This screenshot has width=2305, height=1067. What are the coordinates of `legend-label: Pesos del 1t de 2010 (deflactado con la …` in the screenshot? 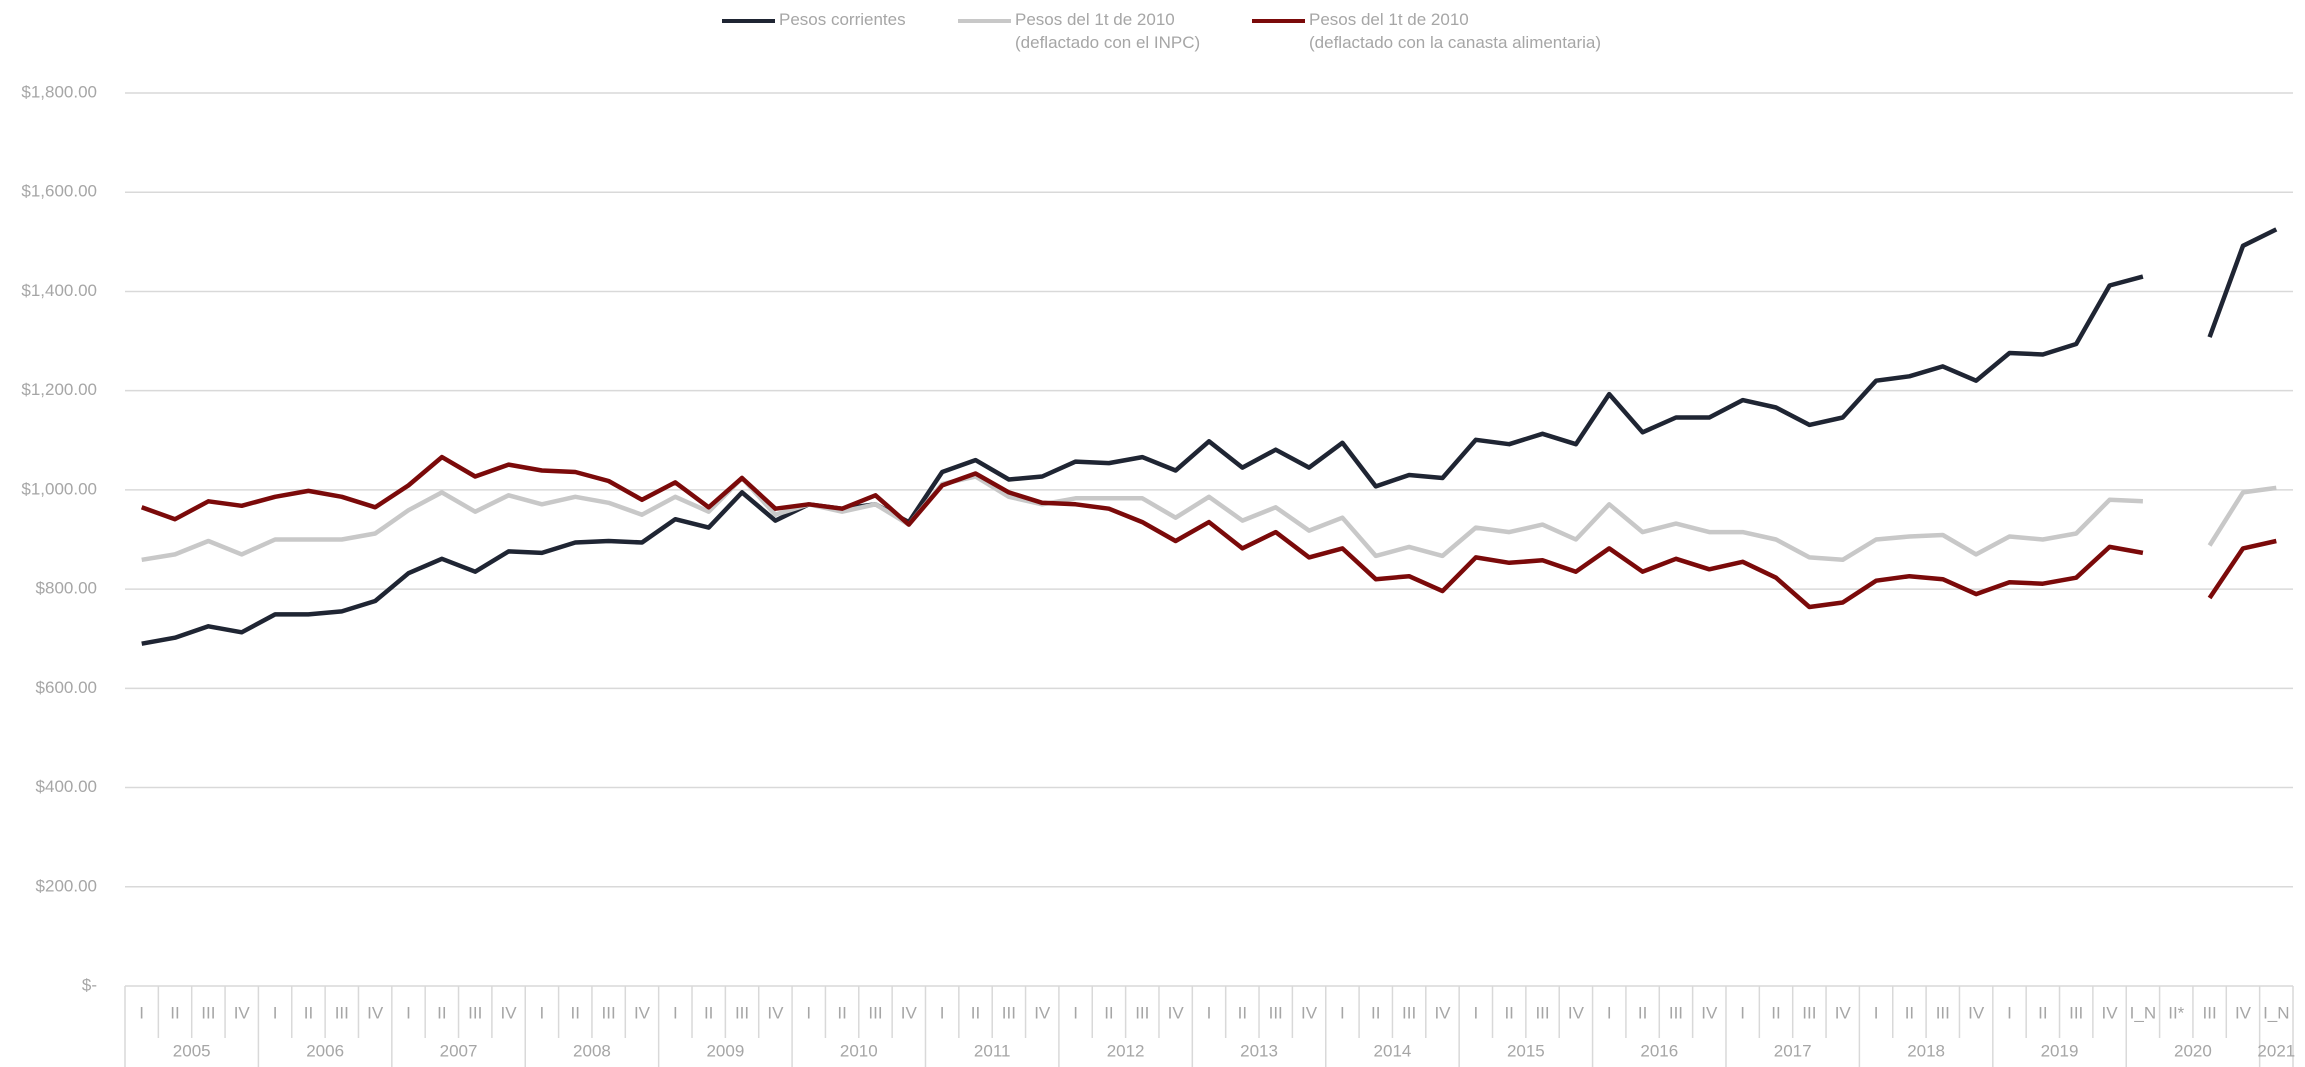 It's located at (1455, 31).